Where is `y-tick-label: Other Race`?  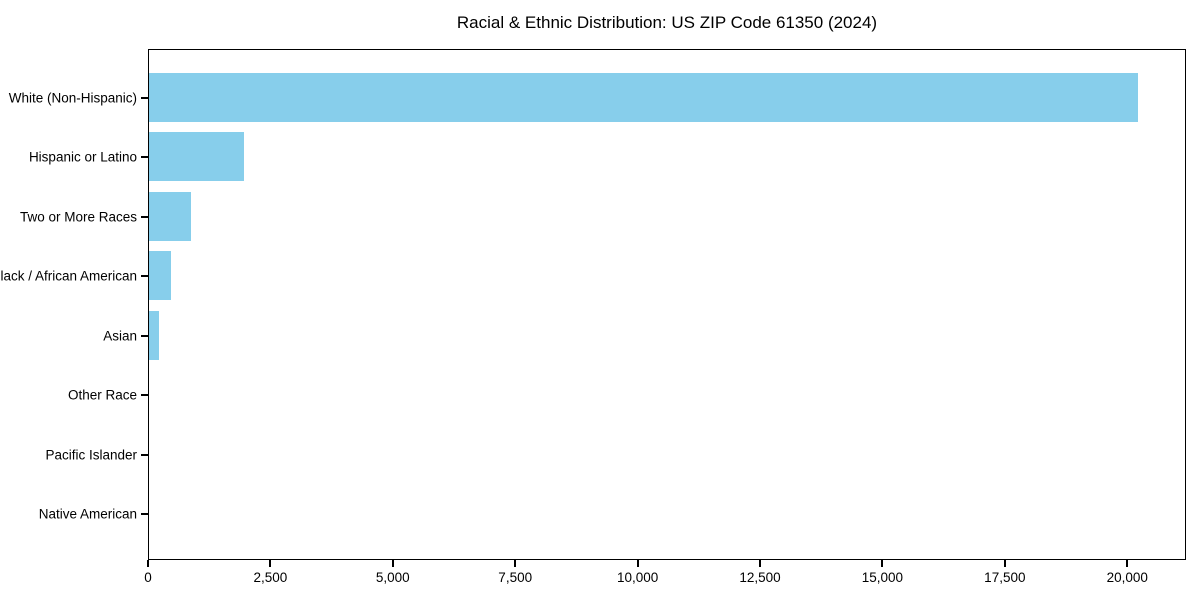
y-tick-label: Other Race is located at coordinates (102, 395).